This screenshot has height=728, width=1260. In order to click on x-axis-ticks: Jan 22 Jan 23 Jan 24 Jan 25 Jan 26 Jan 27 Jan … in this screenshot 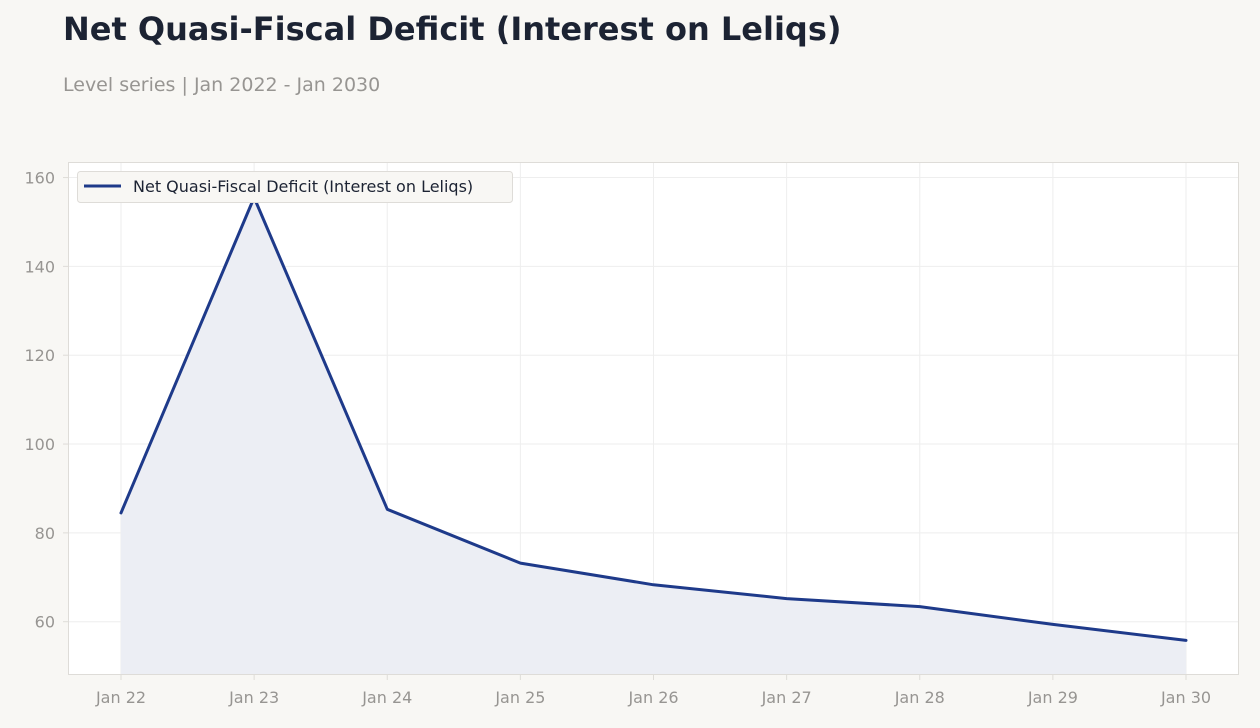, I will do `click(653, 691)`.